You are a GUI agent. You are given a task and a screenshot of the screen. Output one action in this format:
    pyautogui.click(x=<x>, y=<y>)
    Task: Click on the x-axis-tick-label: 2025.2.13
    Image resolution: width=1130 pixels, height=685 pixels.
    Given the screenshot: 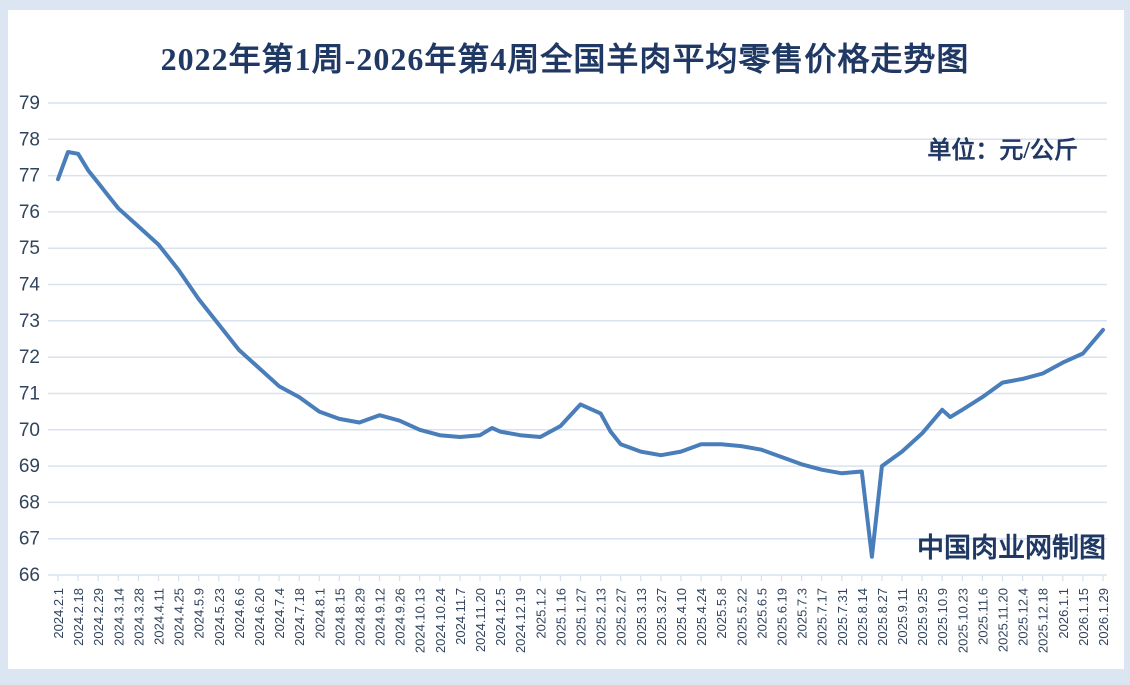 What is the action you would take?
    pyautogui.click(x=601, y=617)
    